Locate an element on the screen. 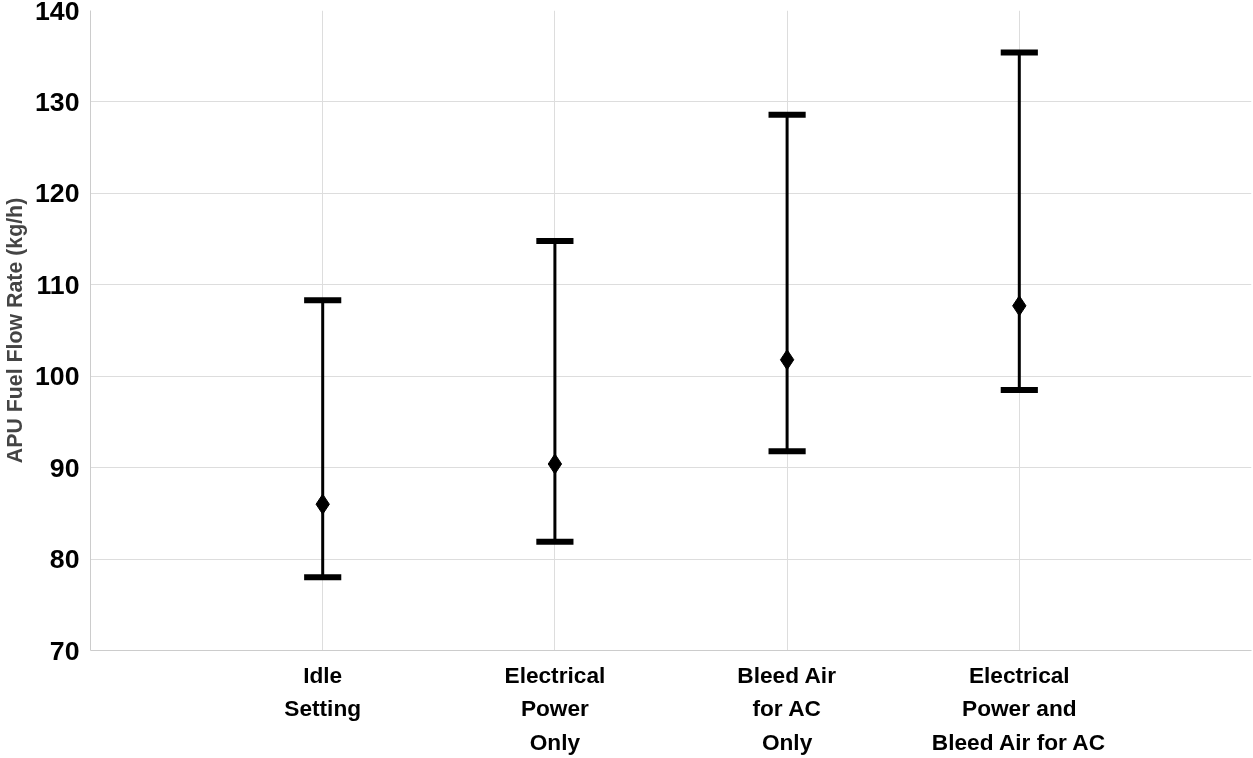  y-tick-label: 110 is located at coordinates (58, 284).